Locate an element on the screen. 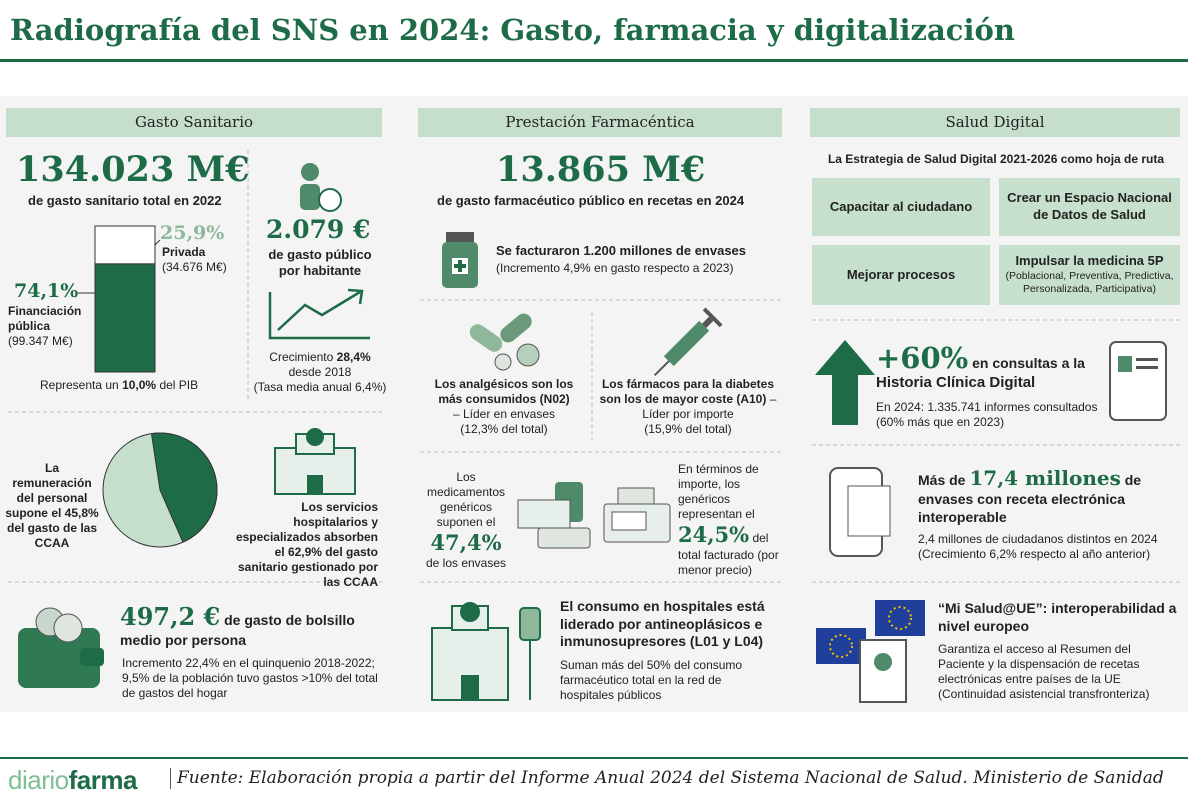  text: Representa un is located at coordinates (79, 385).